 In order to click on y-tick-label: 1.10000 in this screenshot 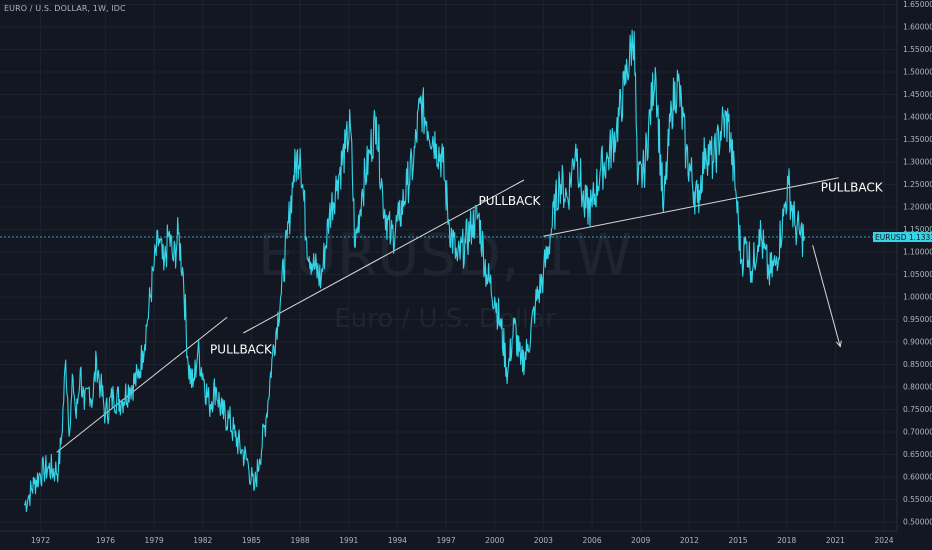, I will do `click(917, 252)`.